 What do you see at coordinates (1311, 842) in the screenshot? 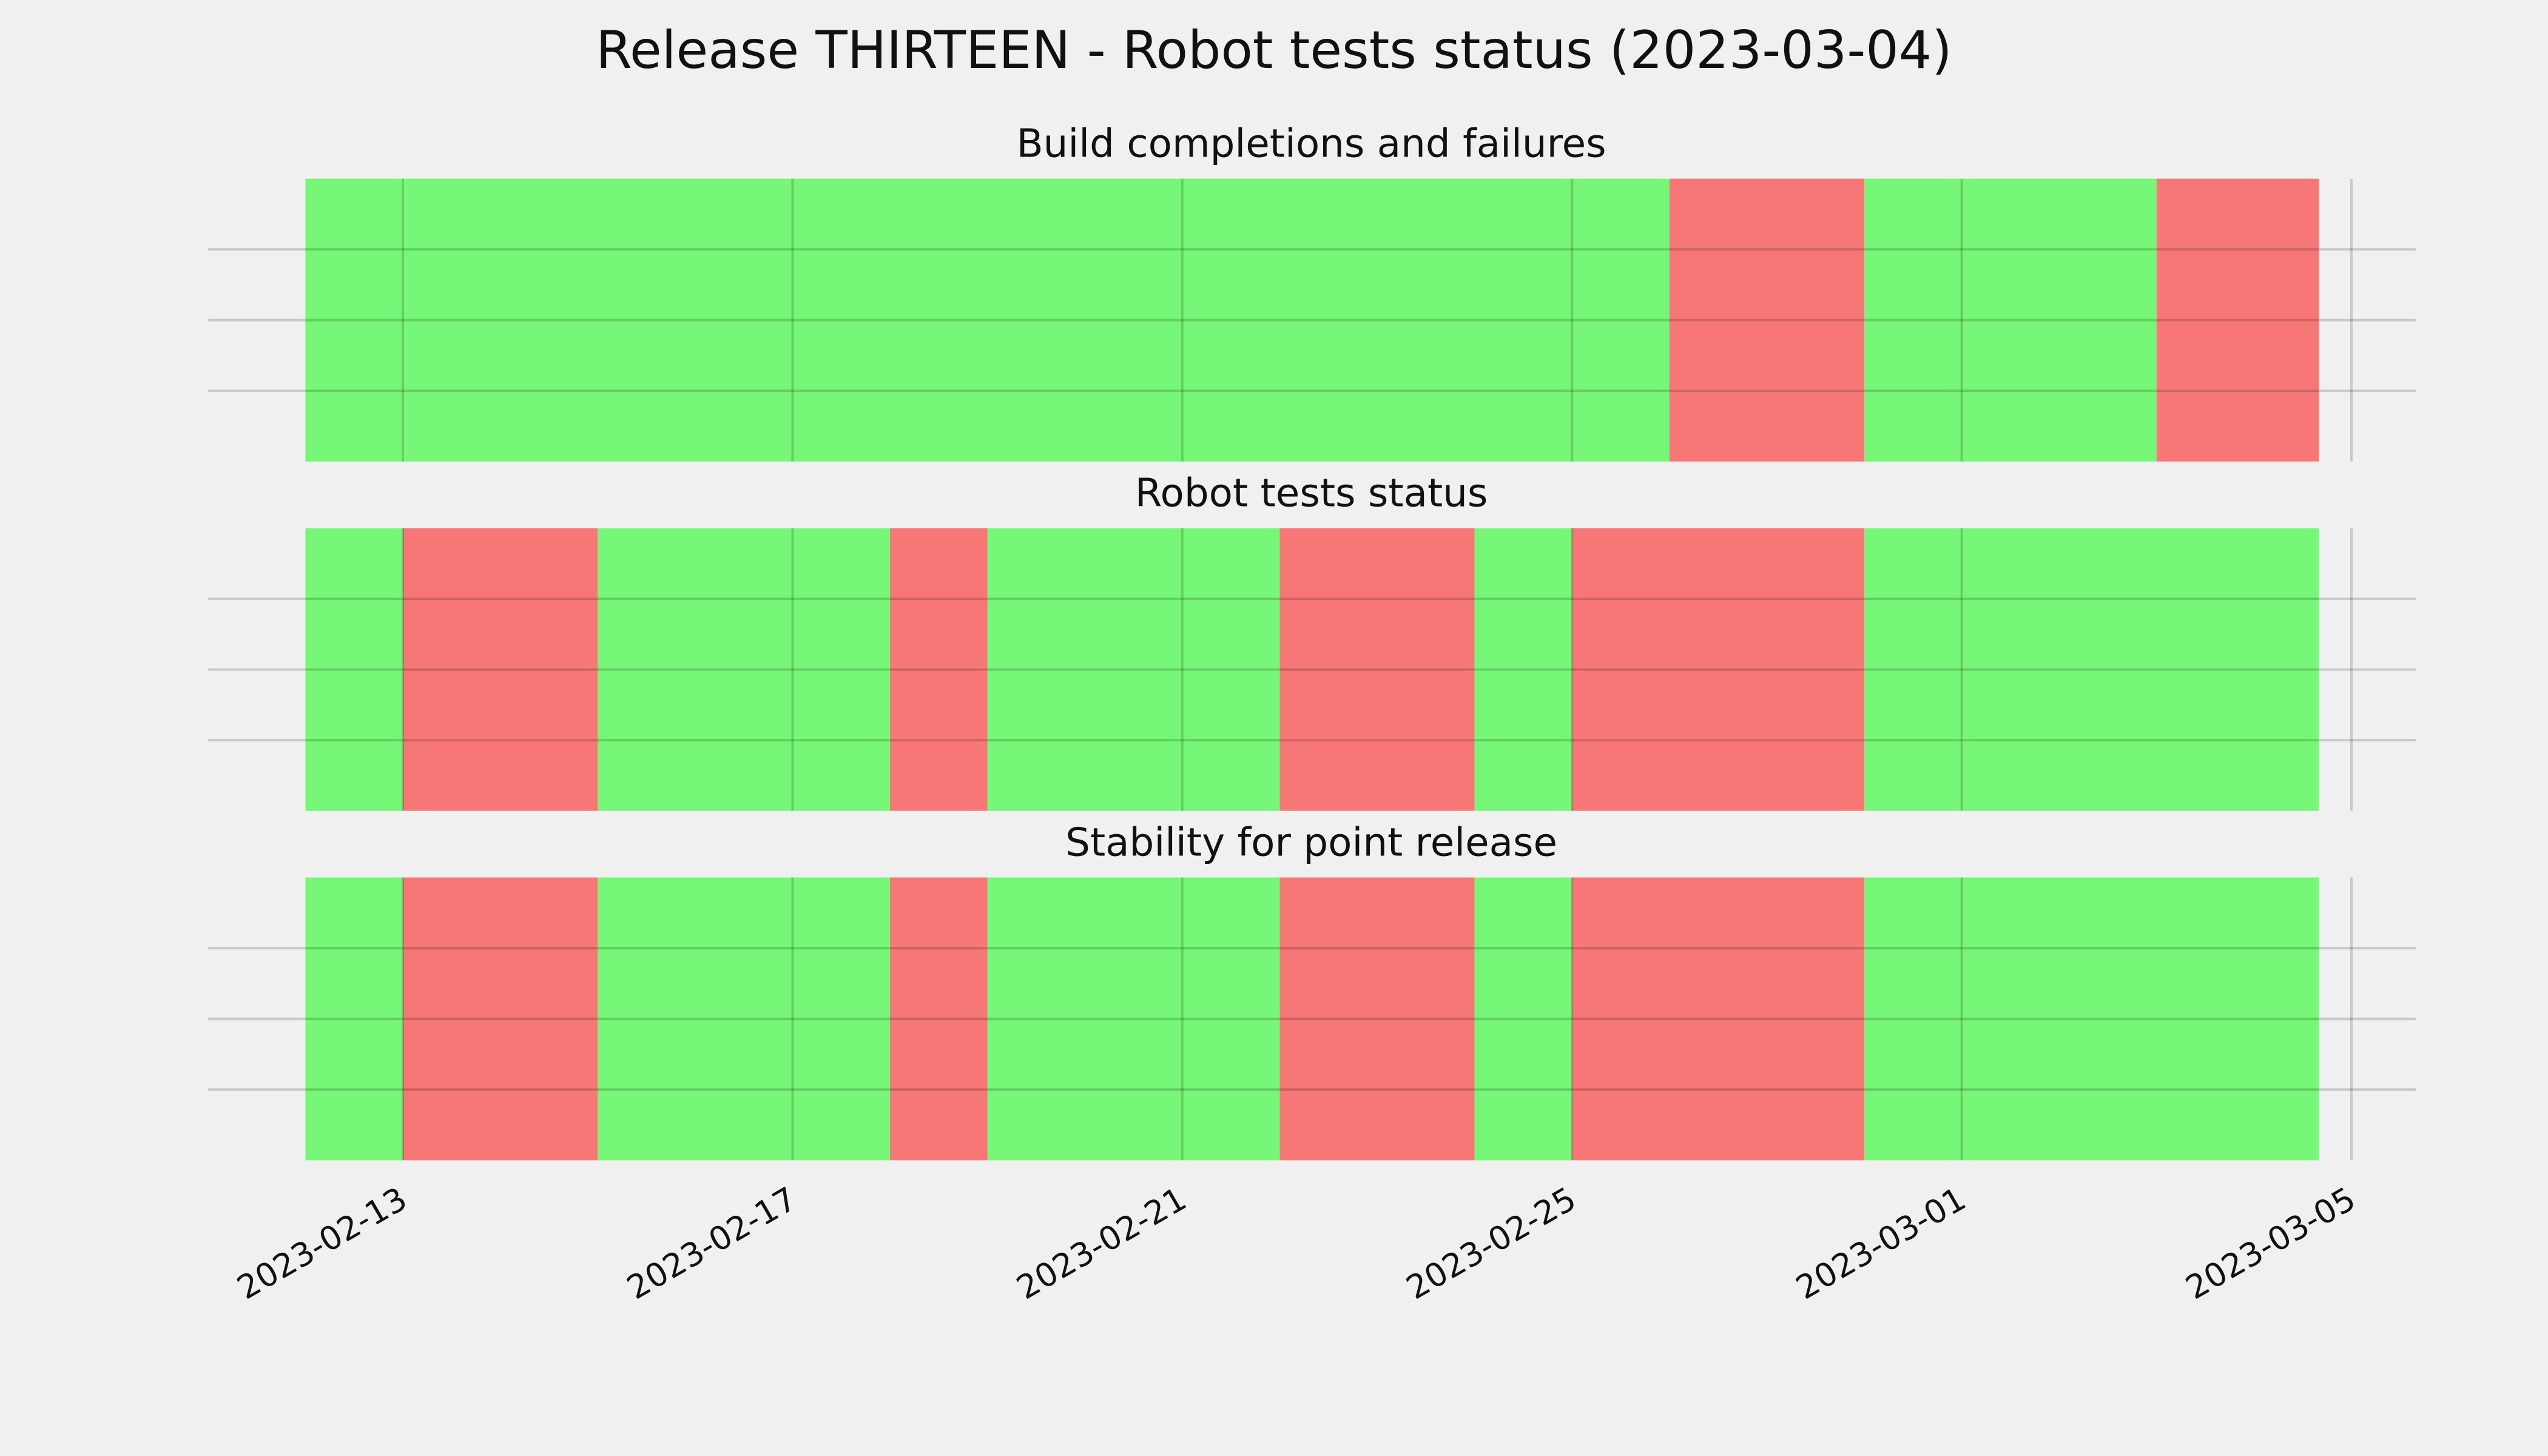
I see `panel-title: Stability for point release` at bounding box center [1311, 842].